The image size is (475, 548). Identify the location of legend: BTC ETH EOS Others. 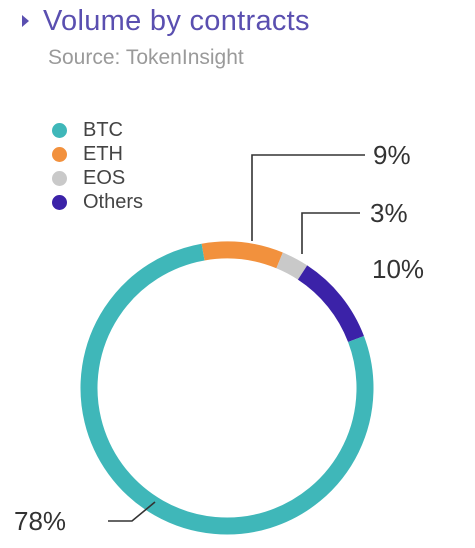
(97, 166).